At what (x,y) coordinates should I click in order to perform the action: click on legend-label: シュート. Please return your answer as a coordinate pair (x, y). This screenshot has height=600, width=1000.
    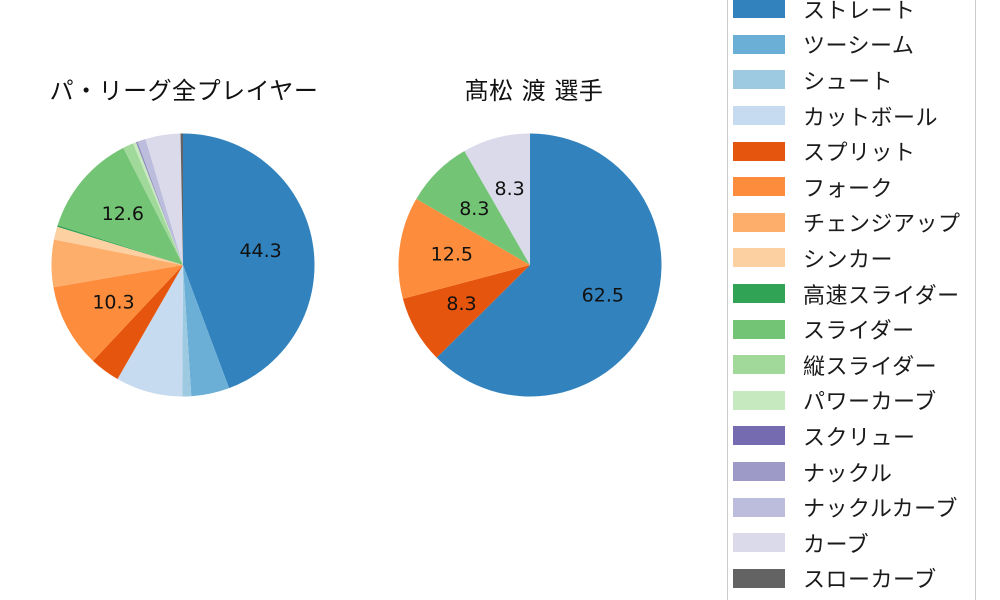
    Looking at the image, I should click on (848, 82).